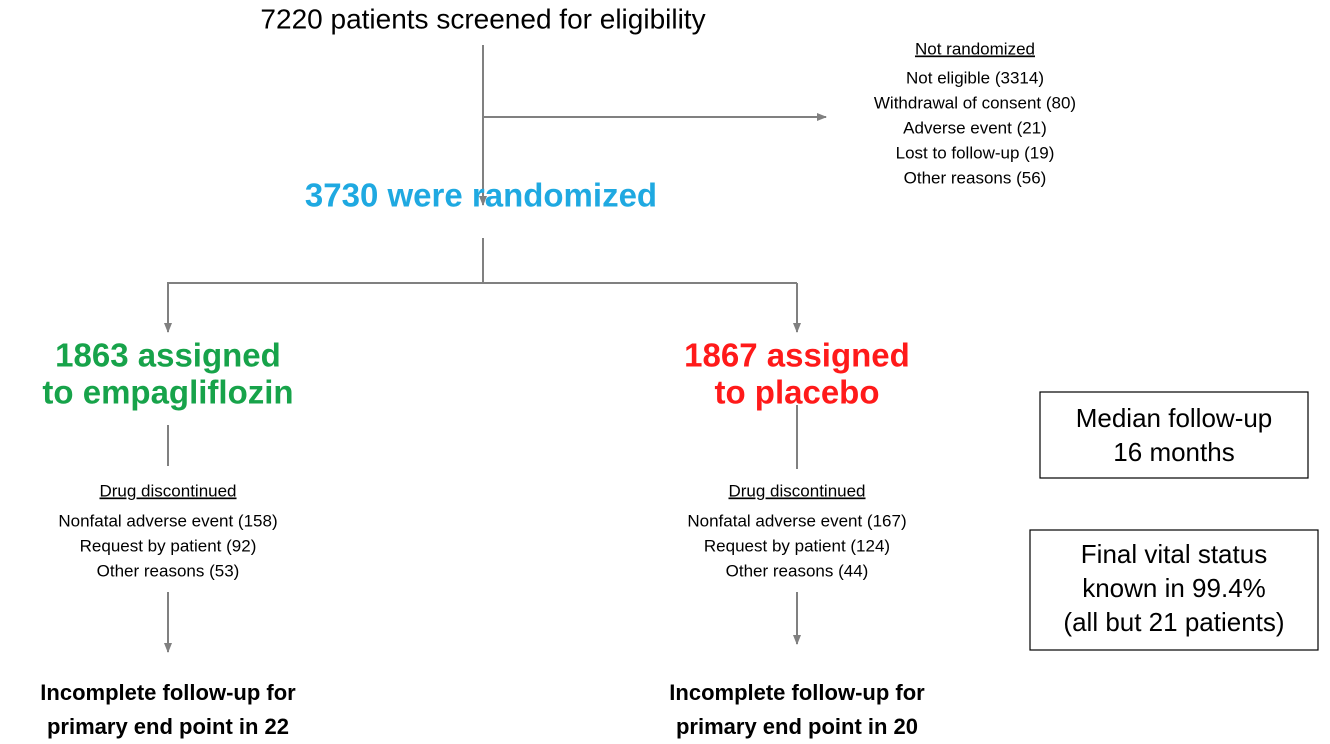 The width and height of the screenshot is (1330, 744). I want to click on note-text: 16 months, so click(1173, 452).